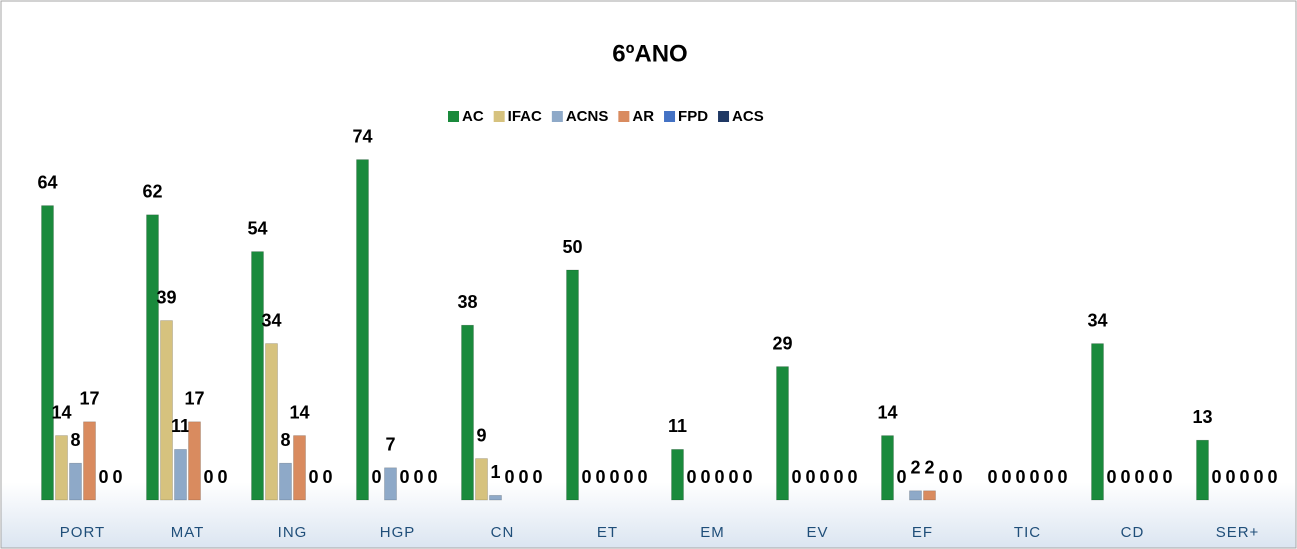  I want to click on x-tick-label: MAT, so click(188, 532).